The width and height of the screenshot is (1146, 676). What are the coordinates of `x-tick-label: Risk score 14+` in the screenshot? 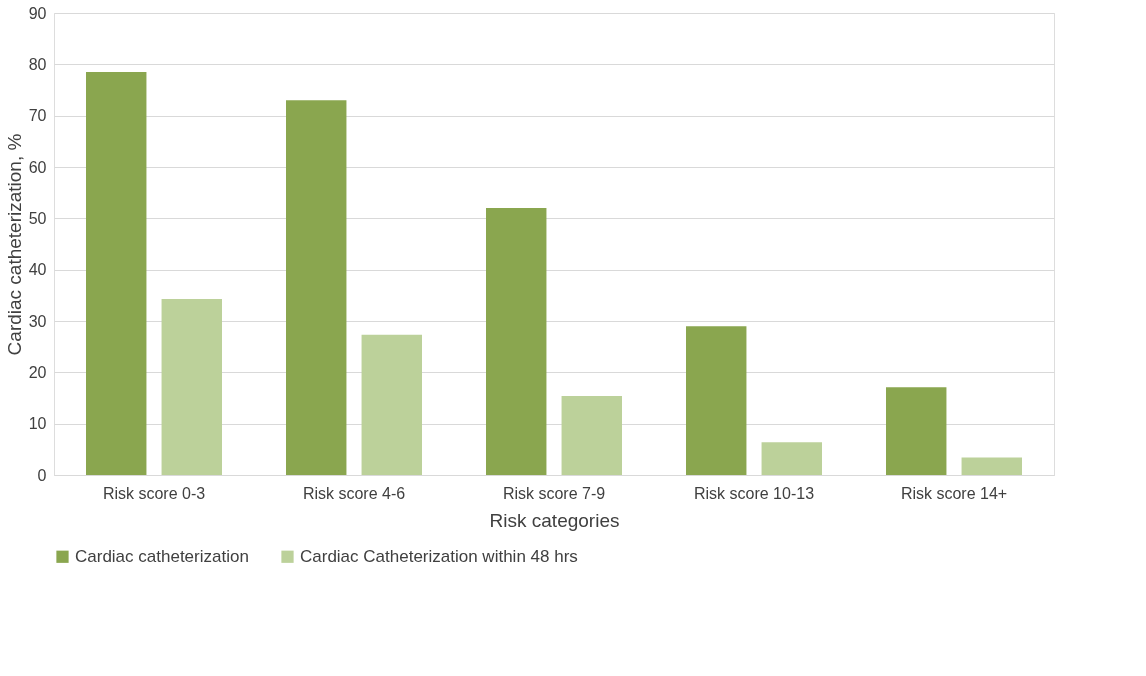 It's located at (954, 493).